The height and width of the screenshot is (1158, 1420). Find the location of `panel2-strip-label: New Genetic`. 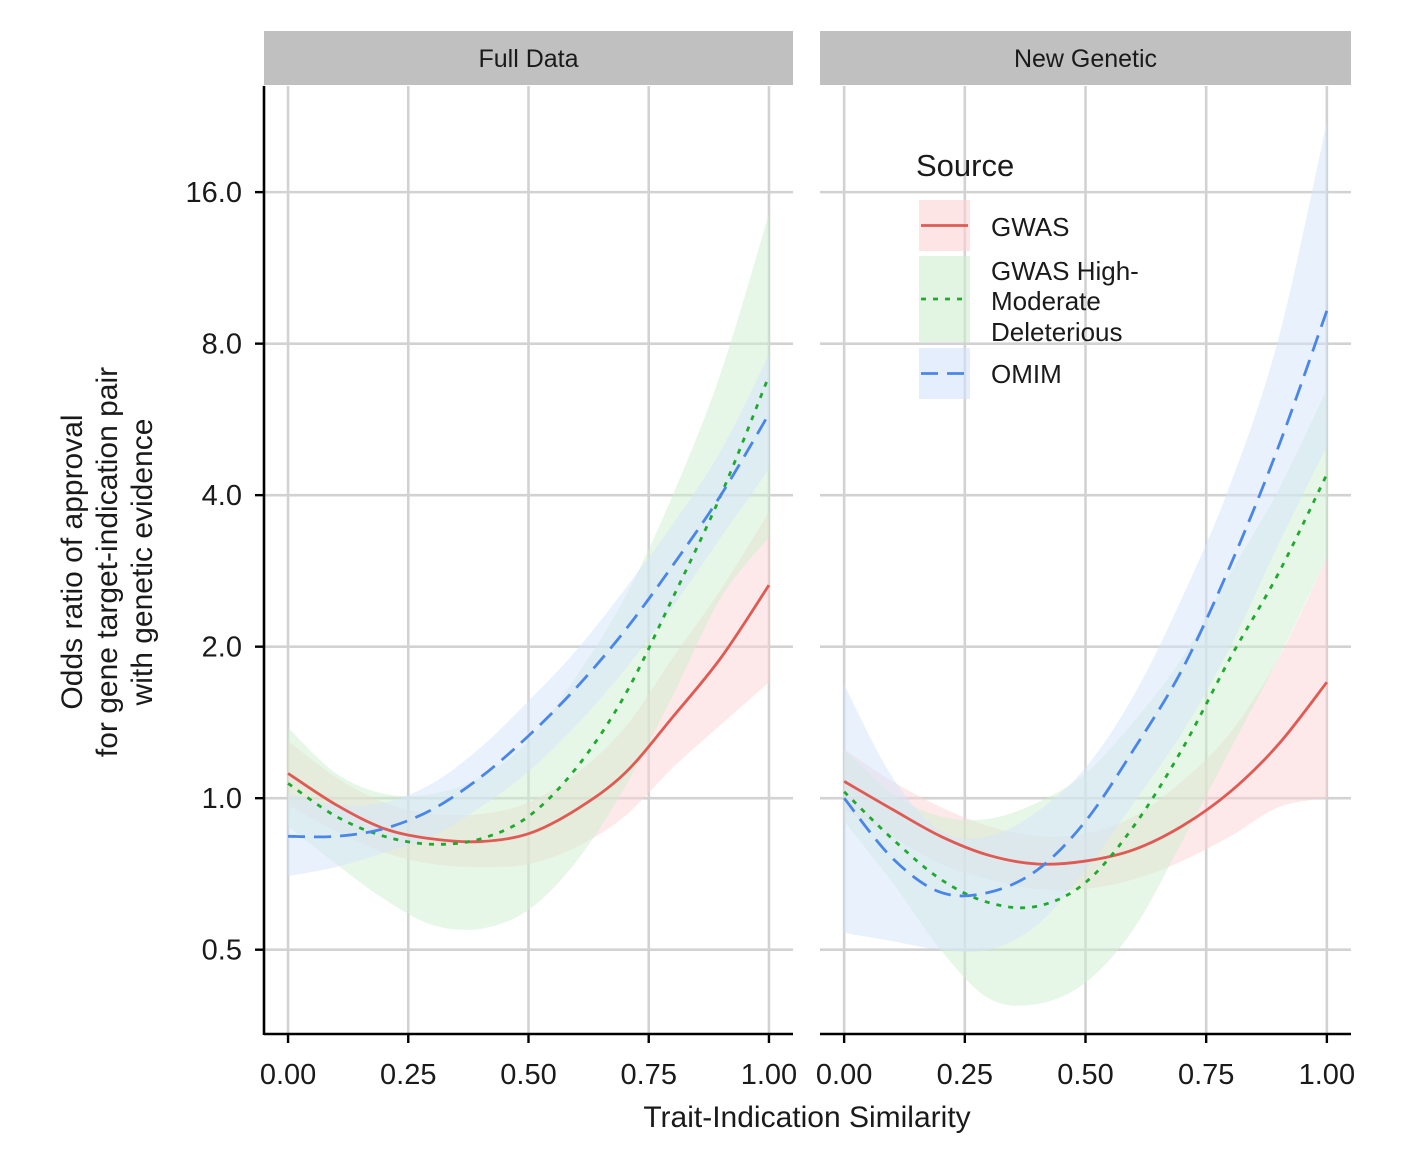

panel2-strip-label: New Genetic is located at coordinates (1085, 59).